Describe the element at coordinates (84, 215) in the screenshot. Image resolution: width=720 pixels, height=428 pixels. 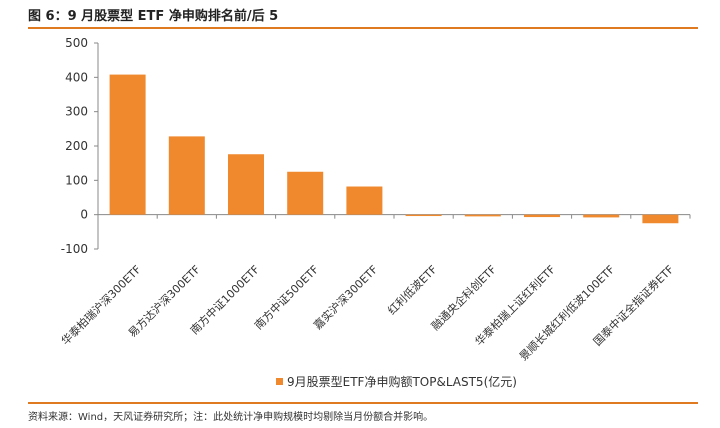
I see `y-tick-label: 0` at that location.